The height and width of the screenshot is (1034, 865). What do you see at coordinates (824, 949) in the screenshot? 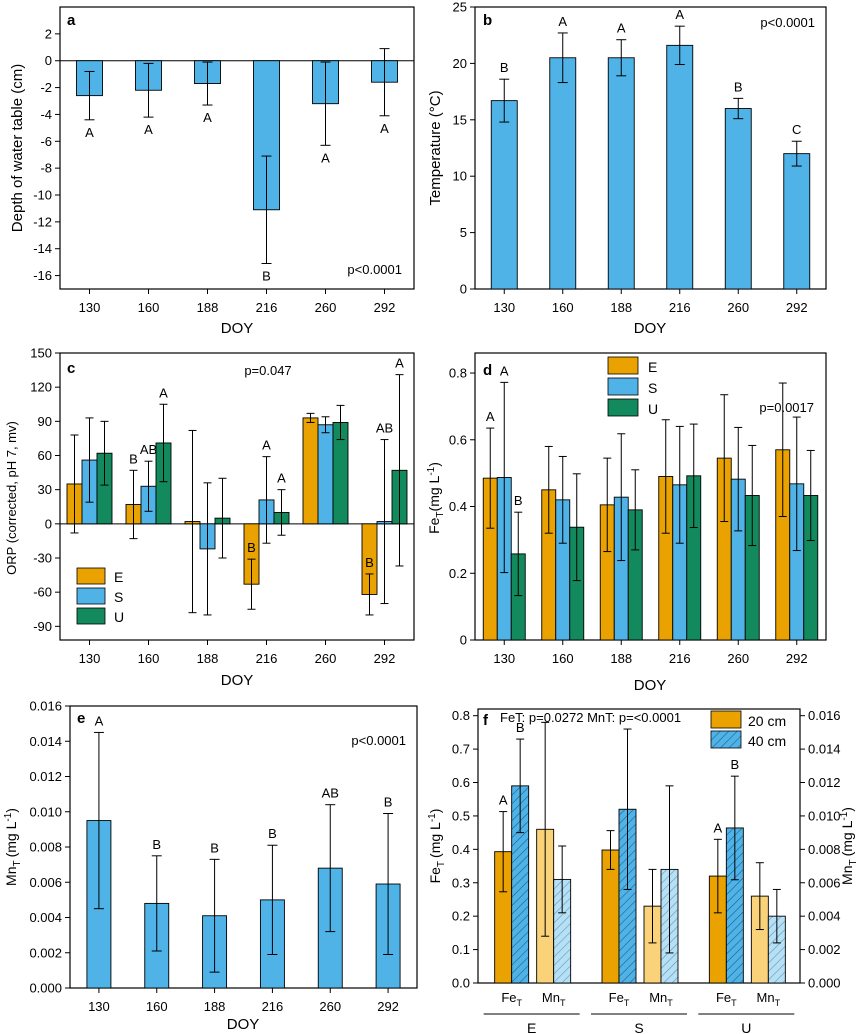
I see `y-right-tick-label: 0.002` at bounding box center [824, 949].